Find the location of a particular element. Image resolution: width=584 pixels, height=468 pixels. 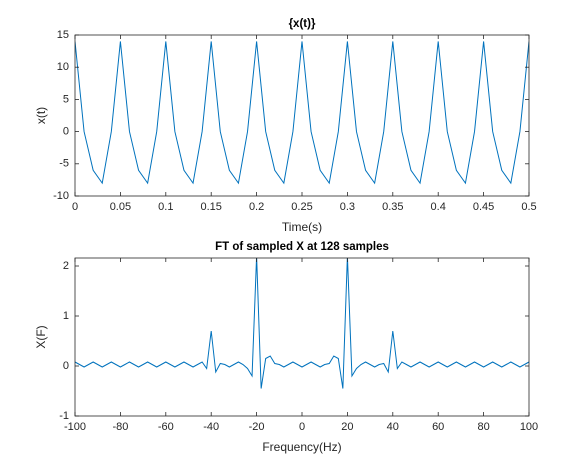

chart-title: {x(t)} is located at coordinates (302, 24).